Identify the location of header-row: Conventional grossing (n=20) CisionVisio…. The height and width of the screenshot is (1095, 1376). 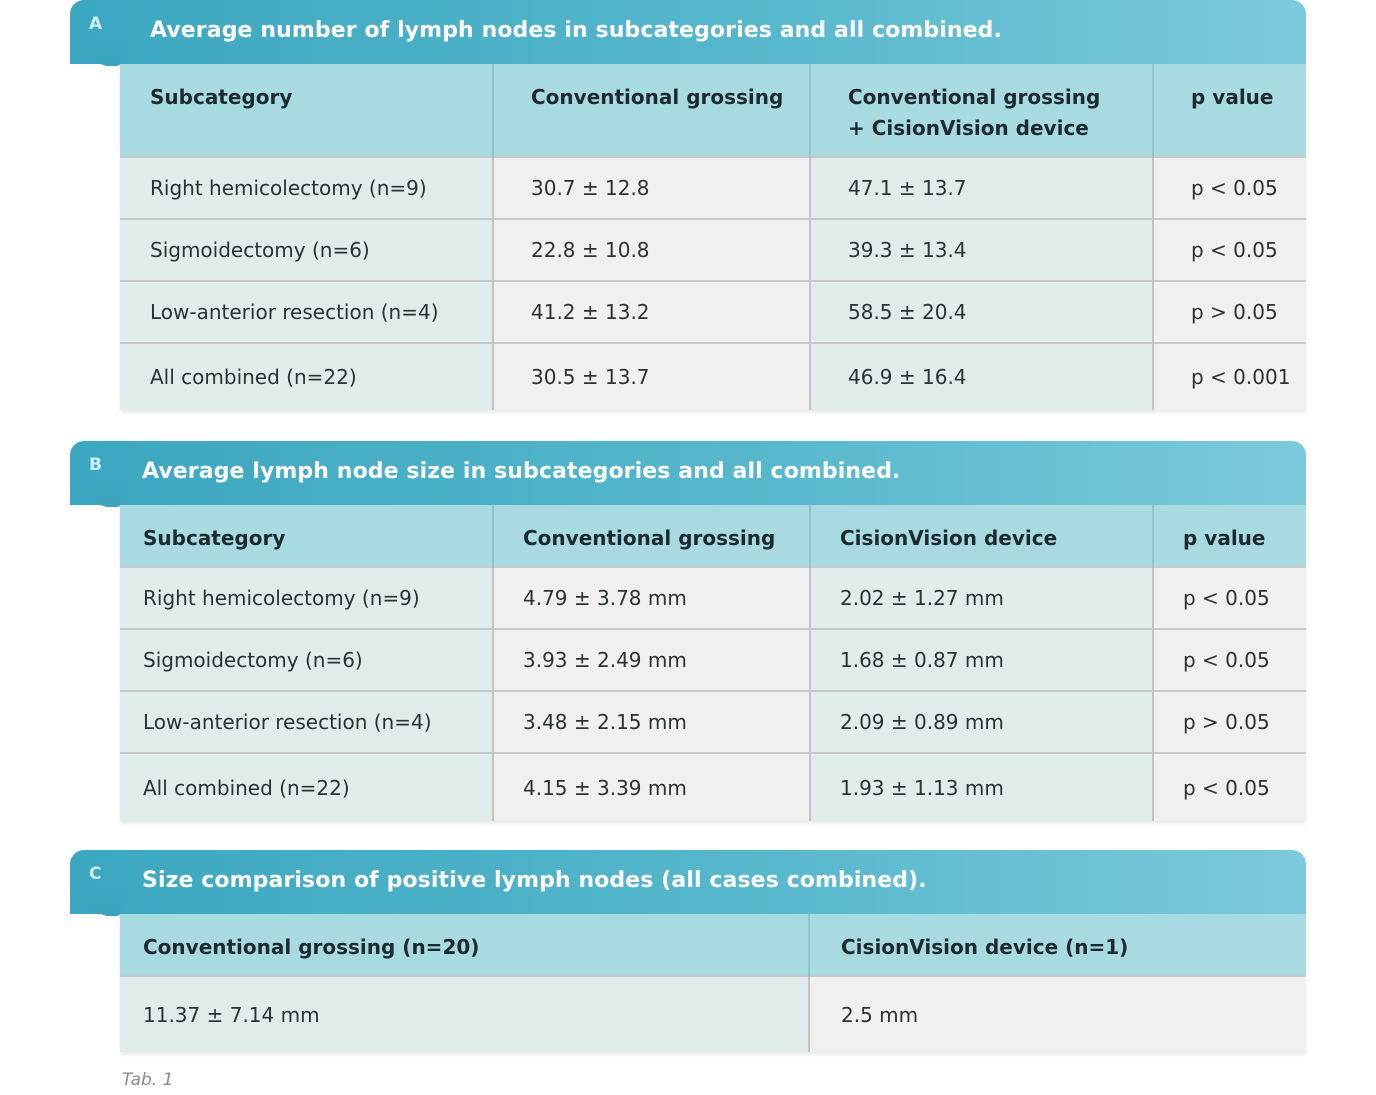
(713, 945).